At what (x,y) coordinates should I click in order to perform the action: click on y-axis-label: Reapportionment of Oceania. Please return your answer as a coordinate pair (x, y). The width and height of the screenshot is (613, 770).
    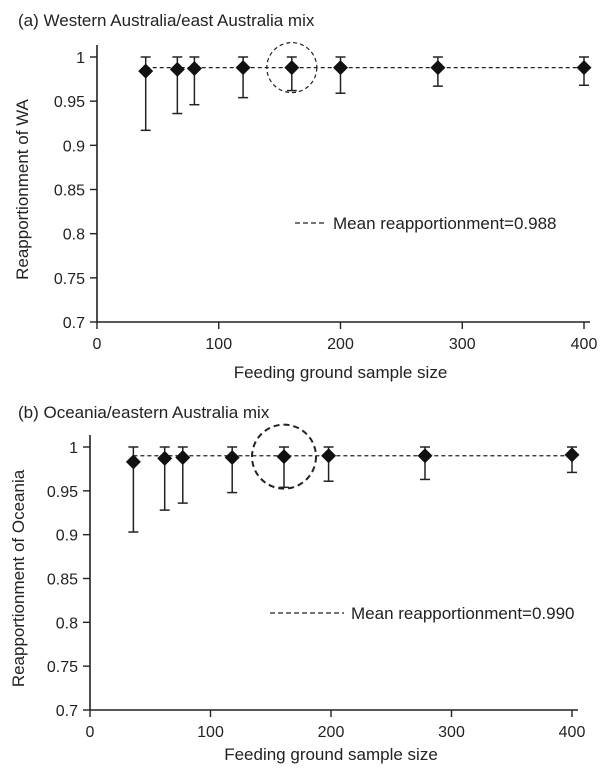
    Looking at the image, I should click on (18, 578).